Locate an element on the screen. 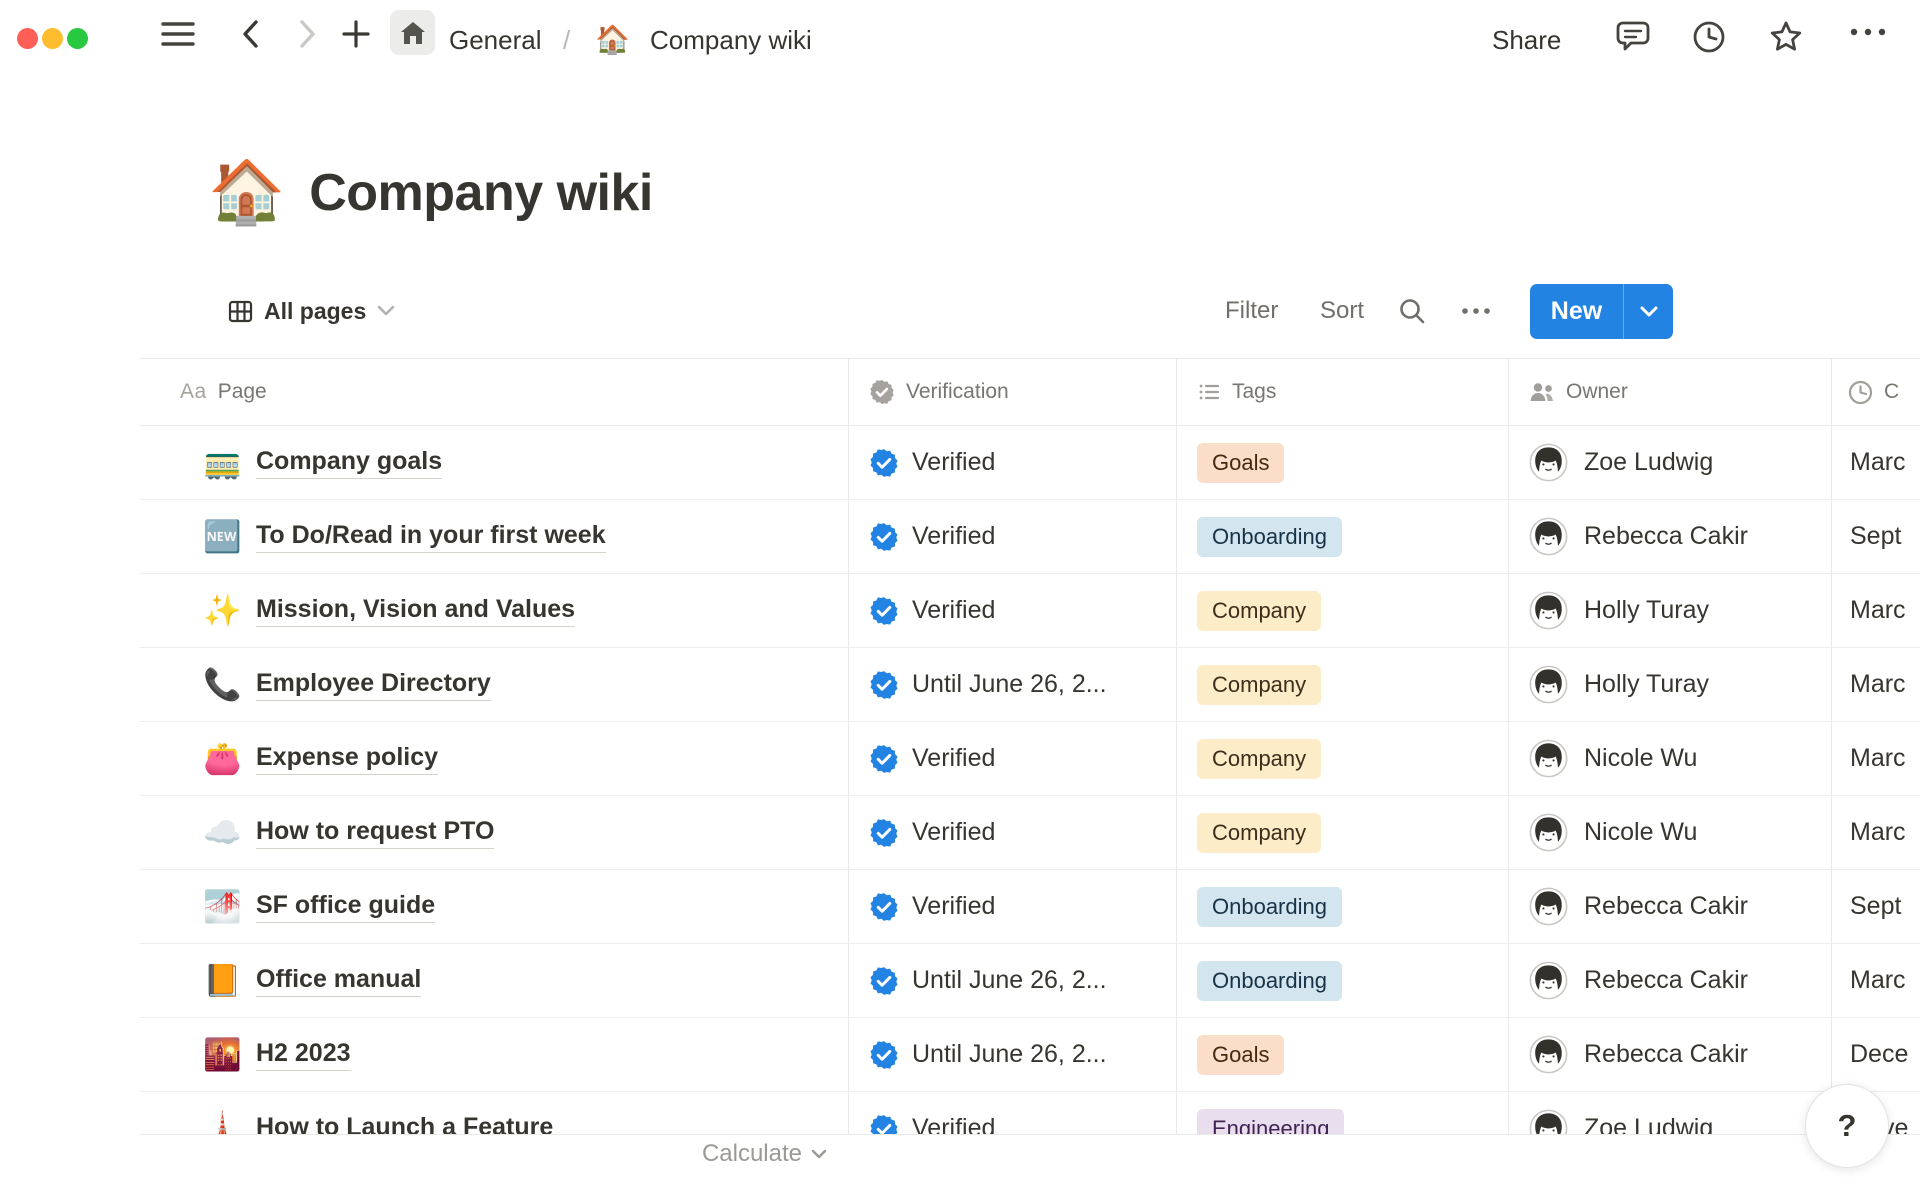  traffic-light-zoom-button is located at coordinates (77, 38).